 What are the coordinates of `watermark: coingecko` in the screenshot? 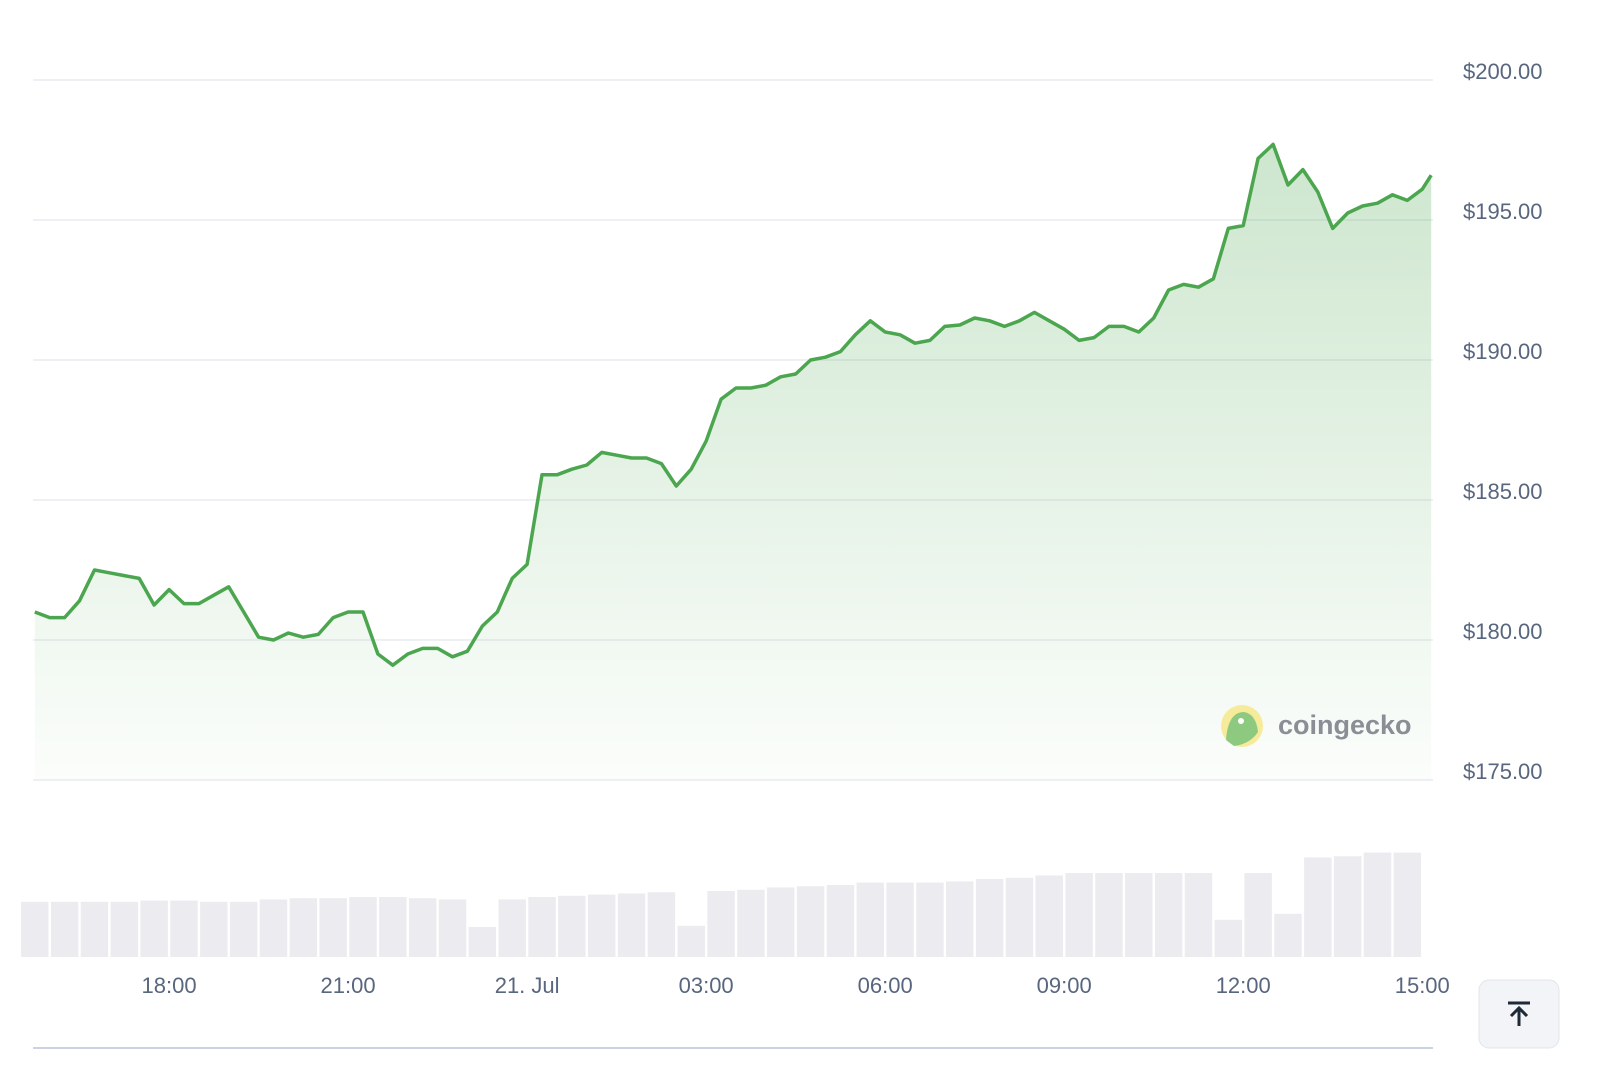 It's located at (1316, 726).